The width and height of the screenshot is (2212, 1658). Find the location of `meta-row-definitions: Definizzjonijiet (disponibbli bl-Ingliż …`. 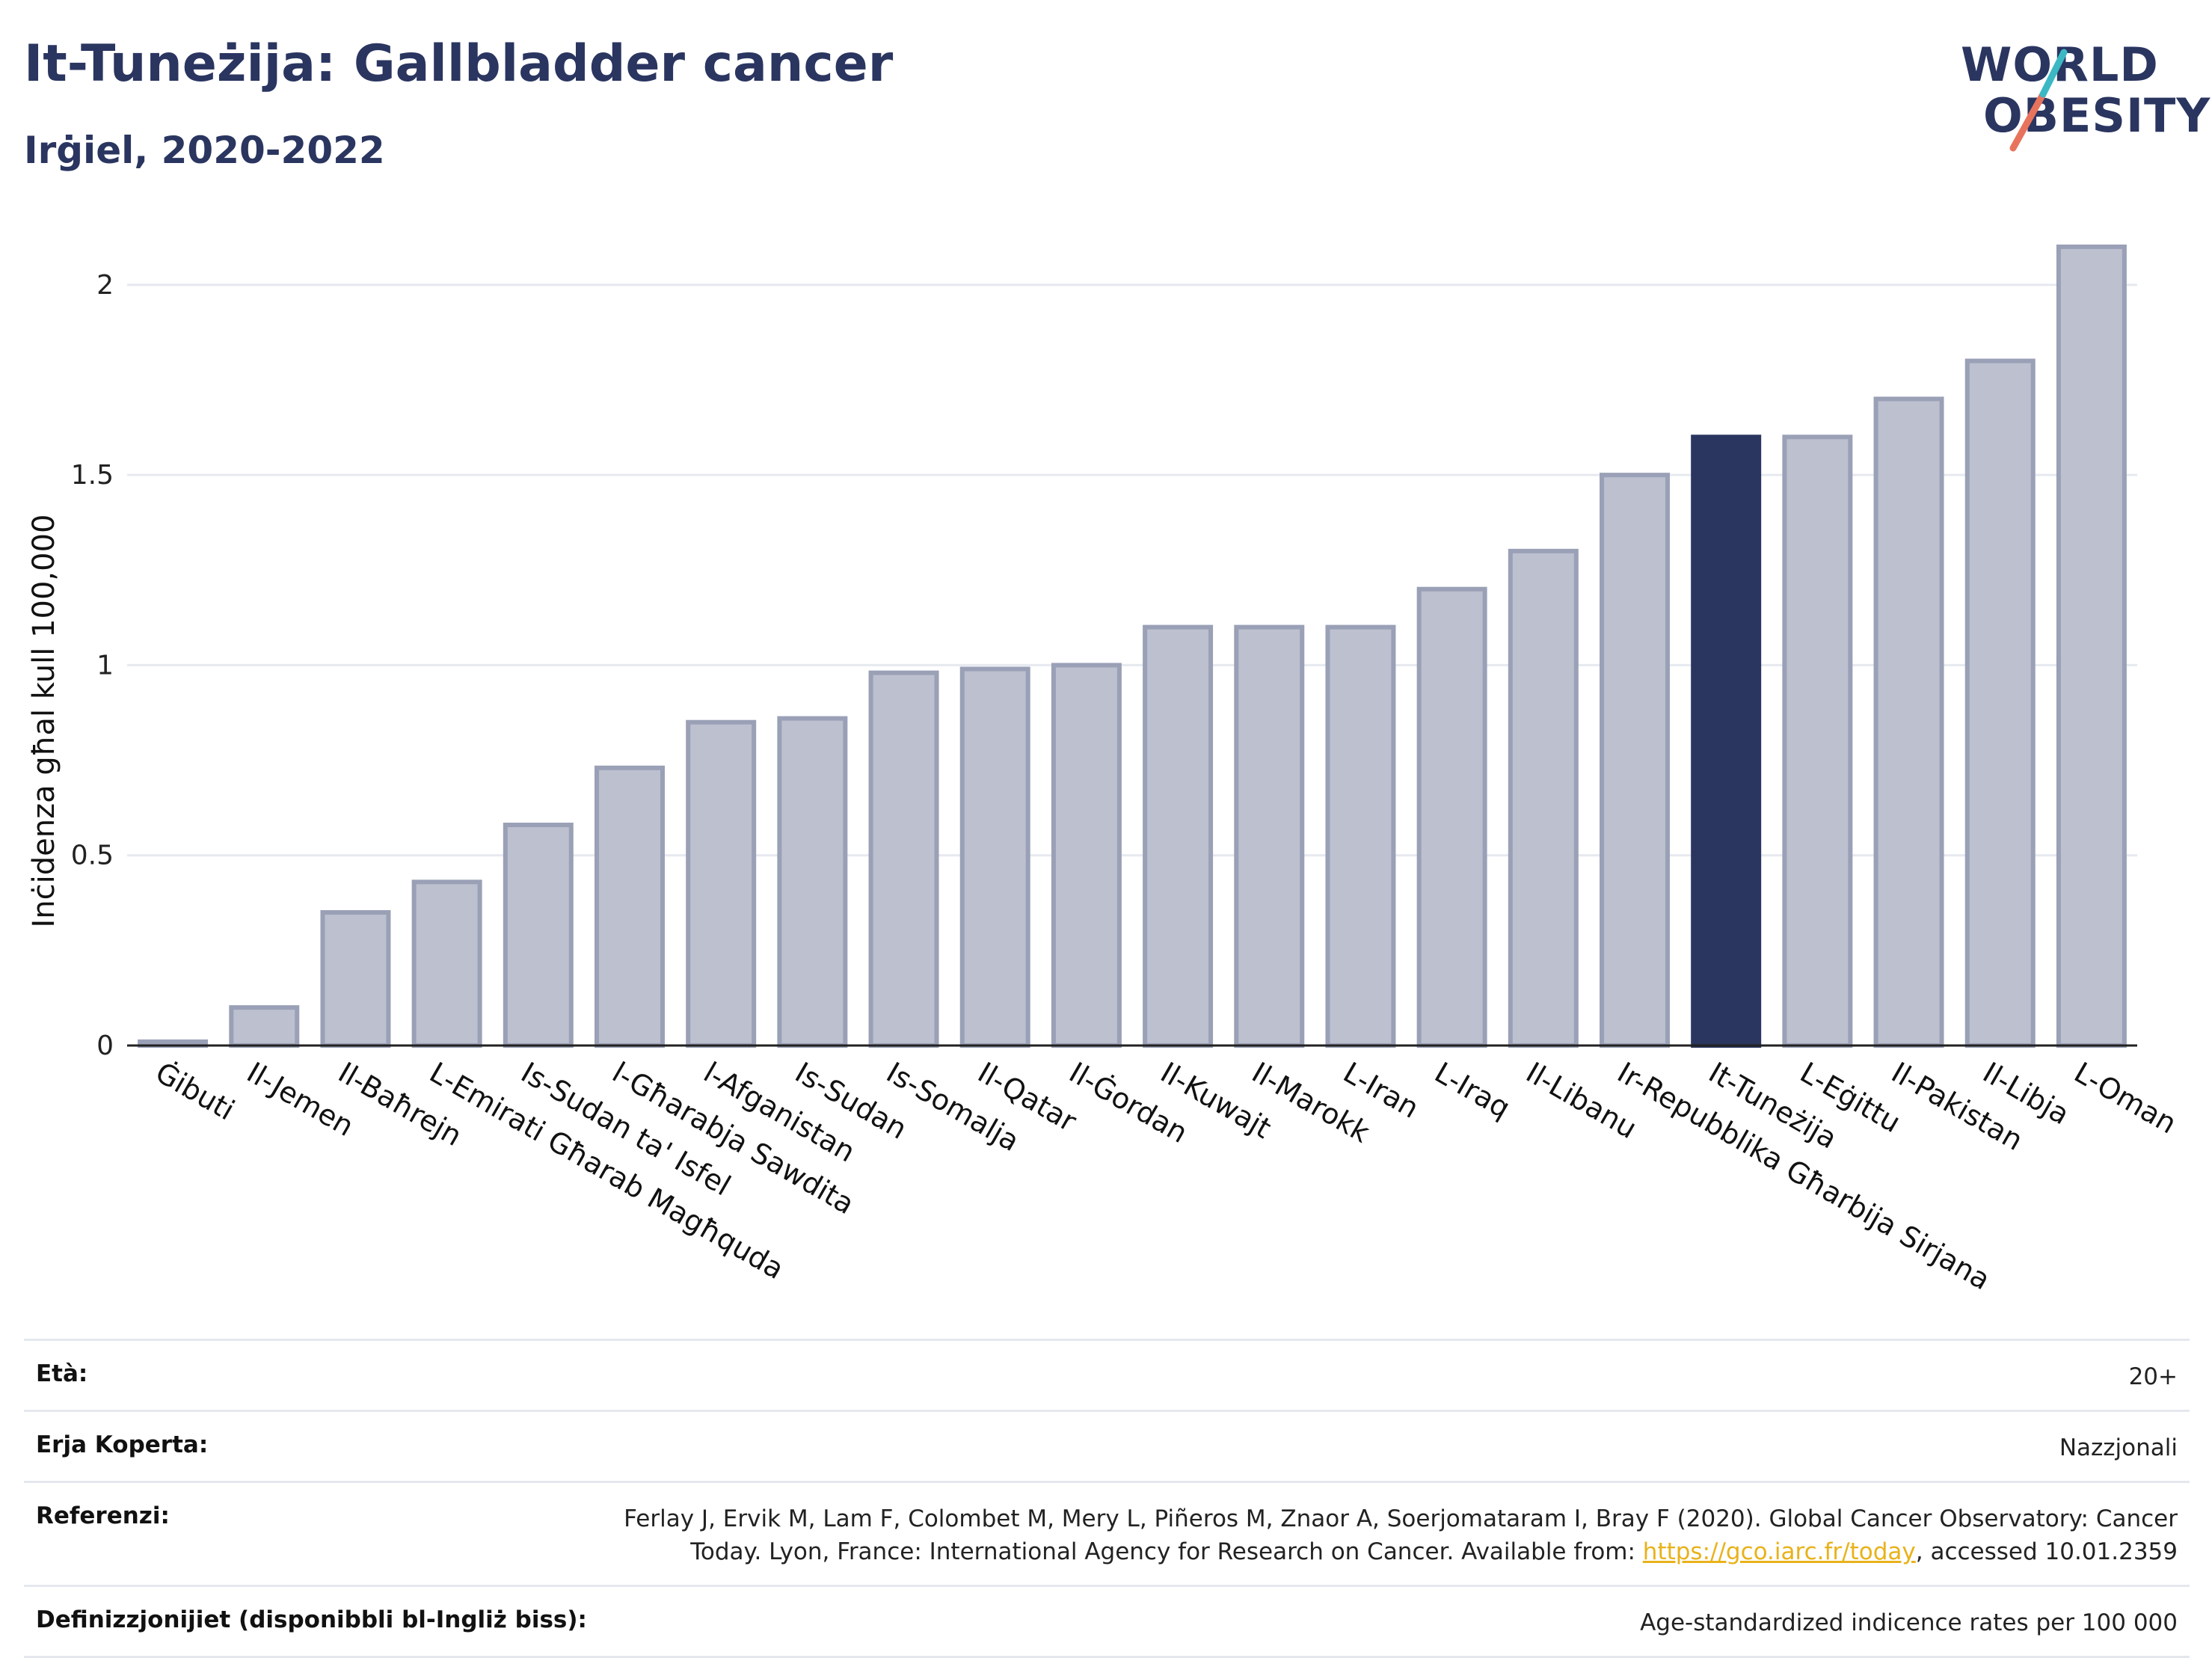

meta-row-definitions: Definizzjonijiet (disponibbli bl-Ingliż … is located at coordinates (1107, 1621).